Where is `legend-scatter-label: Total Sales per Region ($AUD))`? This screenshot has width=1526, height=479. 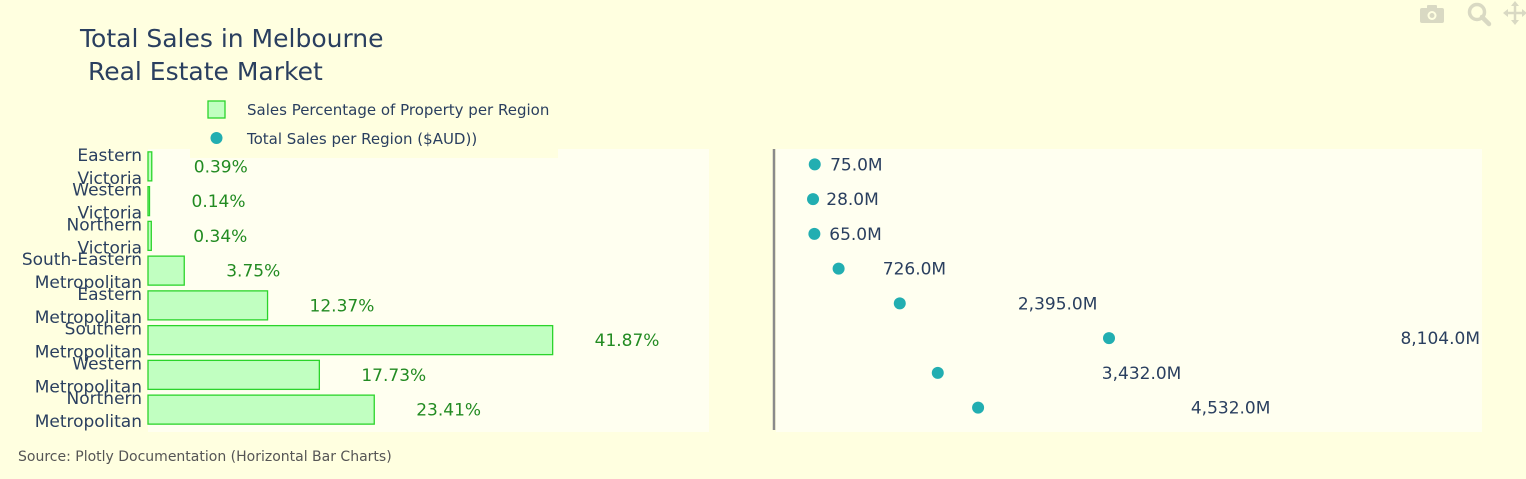
legend-scatter-label: Total Sales per Region ($AUD)) is located at coordinates (361, 139).